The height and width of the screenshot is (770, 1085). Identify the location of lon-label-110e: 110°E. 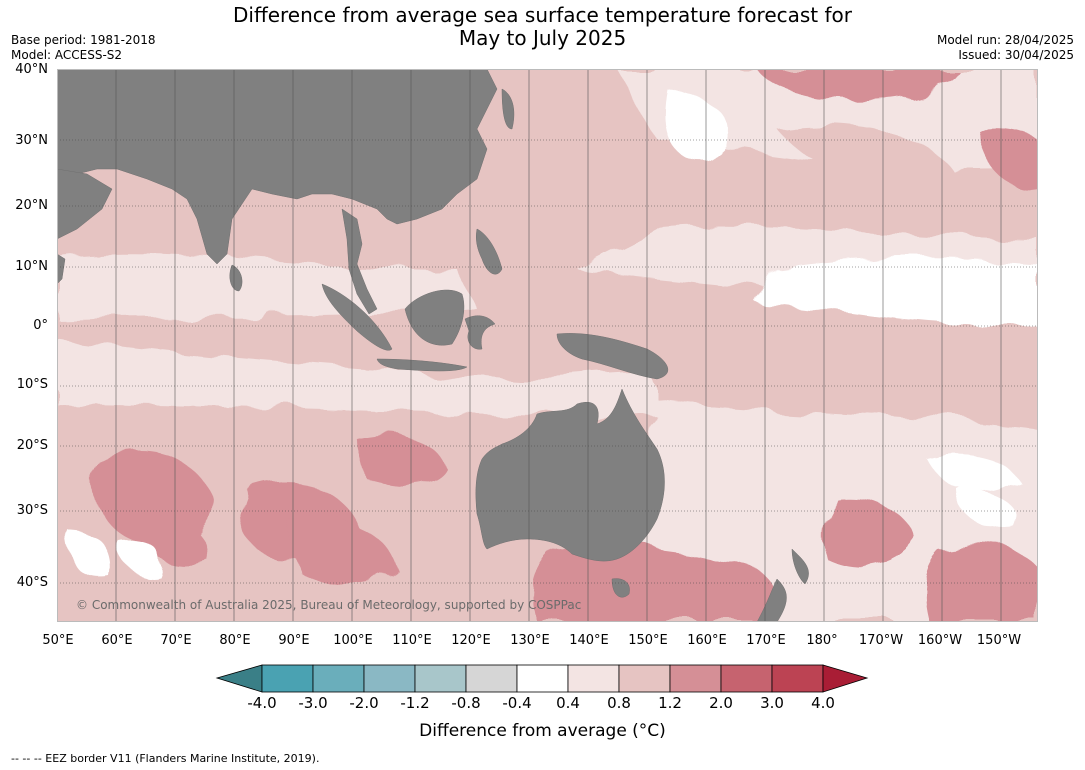
(412, 640).